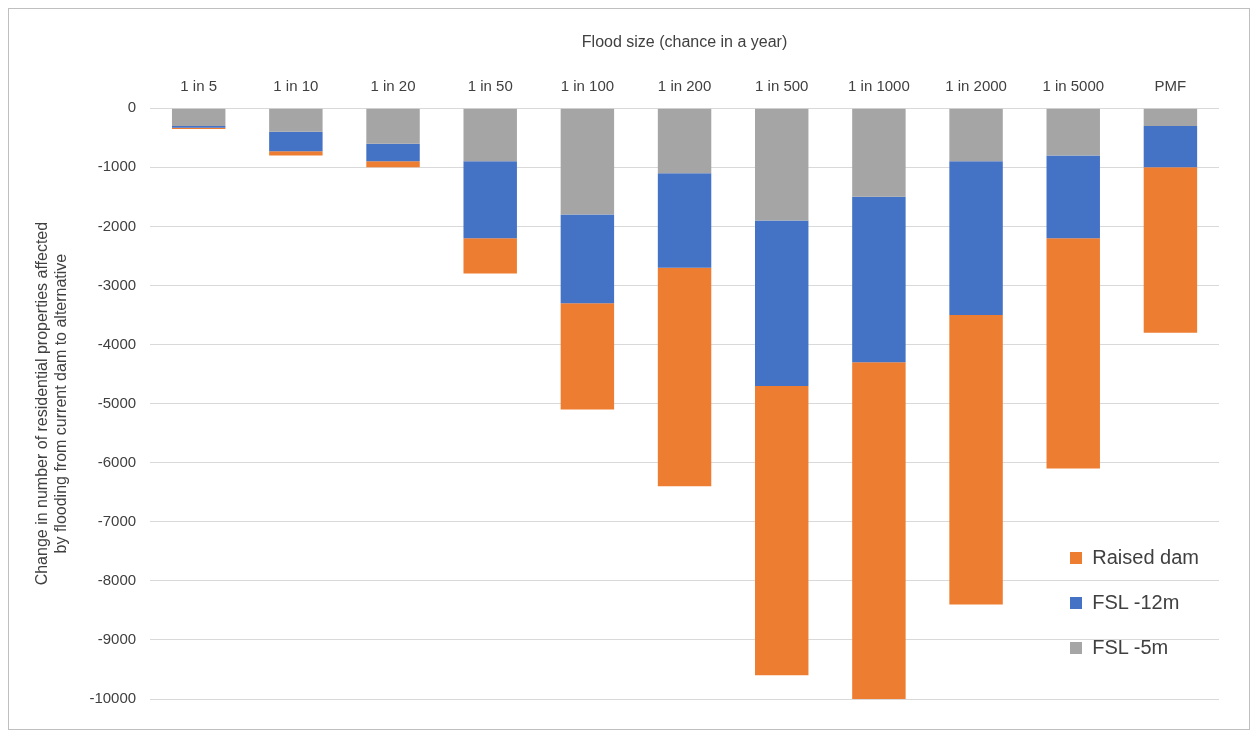  I want to click on y-tick-label: -4000, so click(117, 343).